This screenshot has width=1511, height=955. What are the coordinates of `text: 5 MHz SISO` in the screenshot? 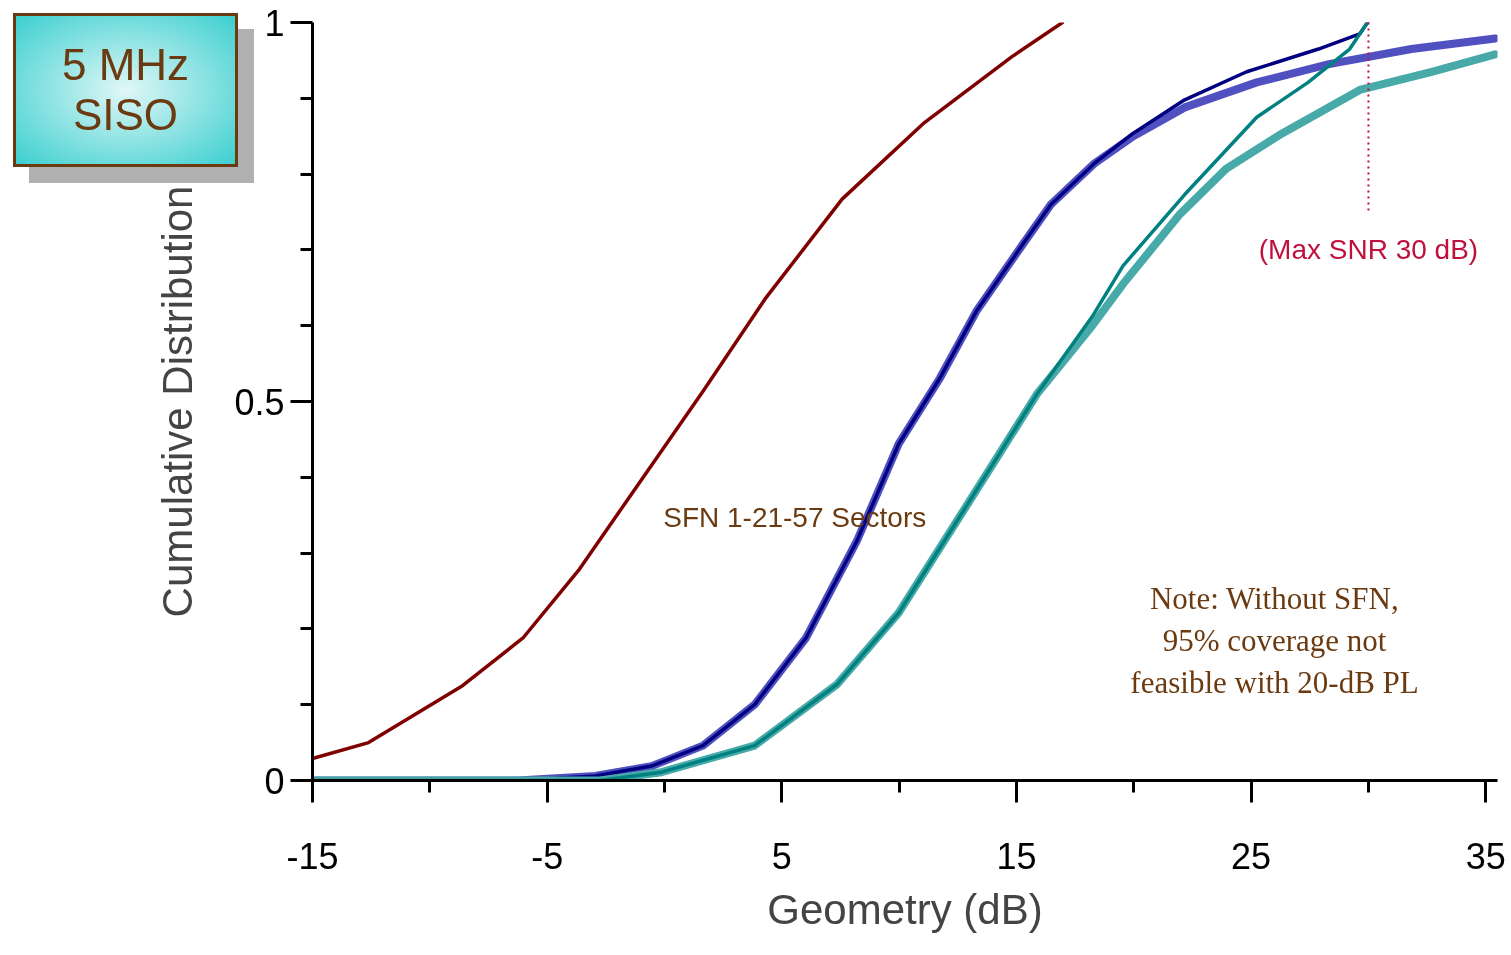 It's located at (125, 90).